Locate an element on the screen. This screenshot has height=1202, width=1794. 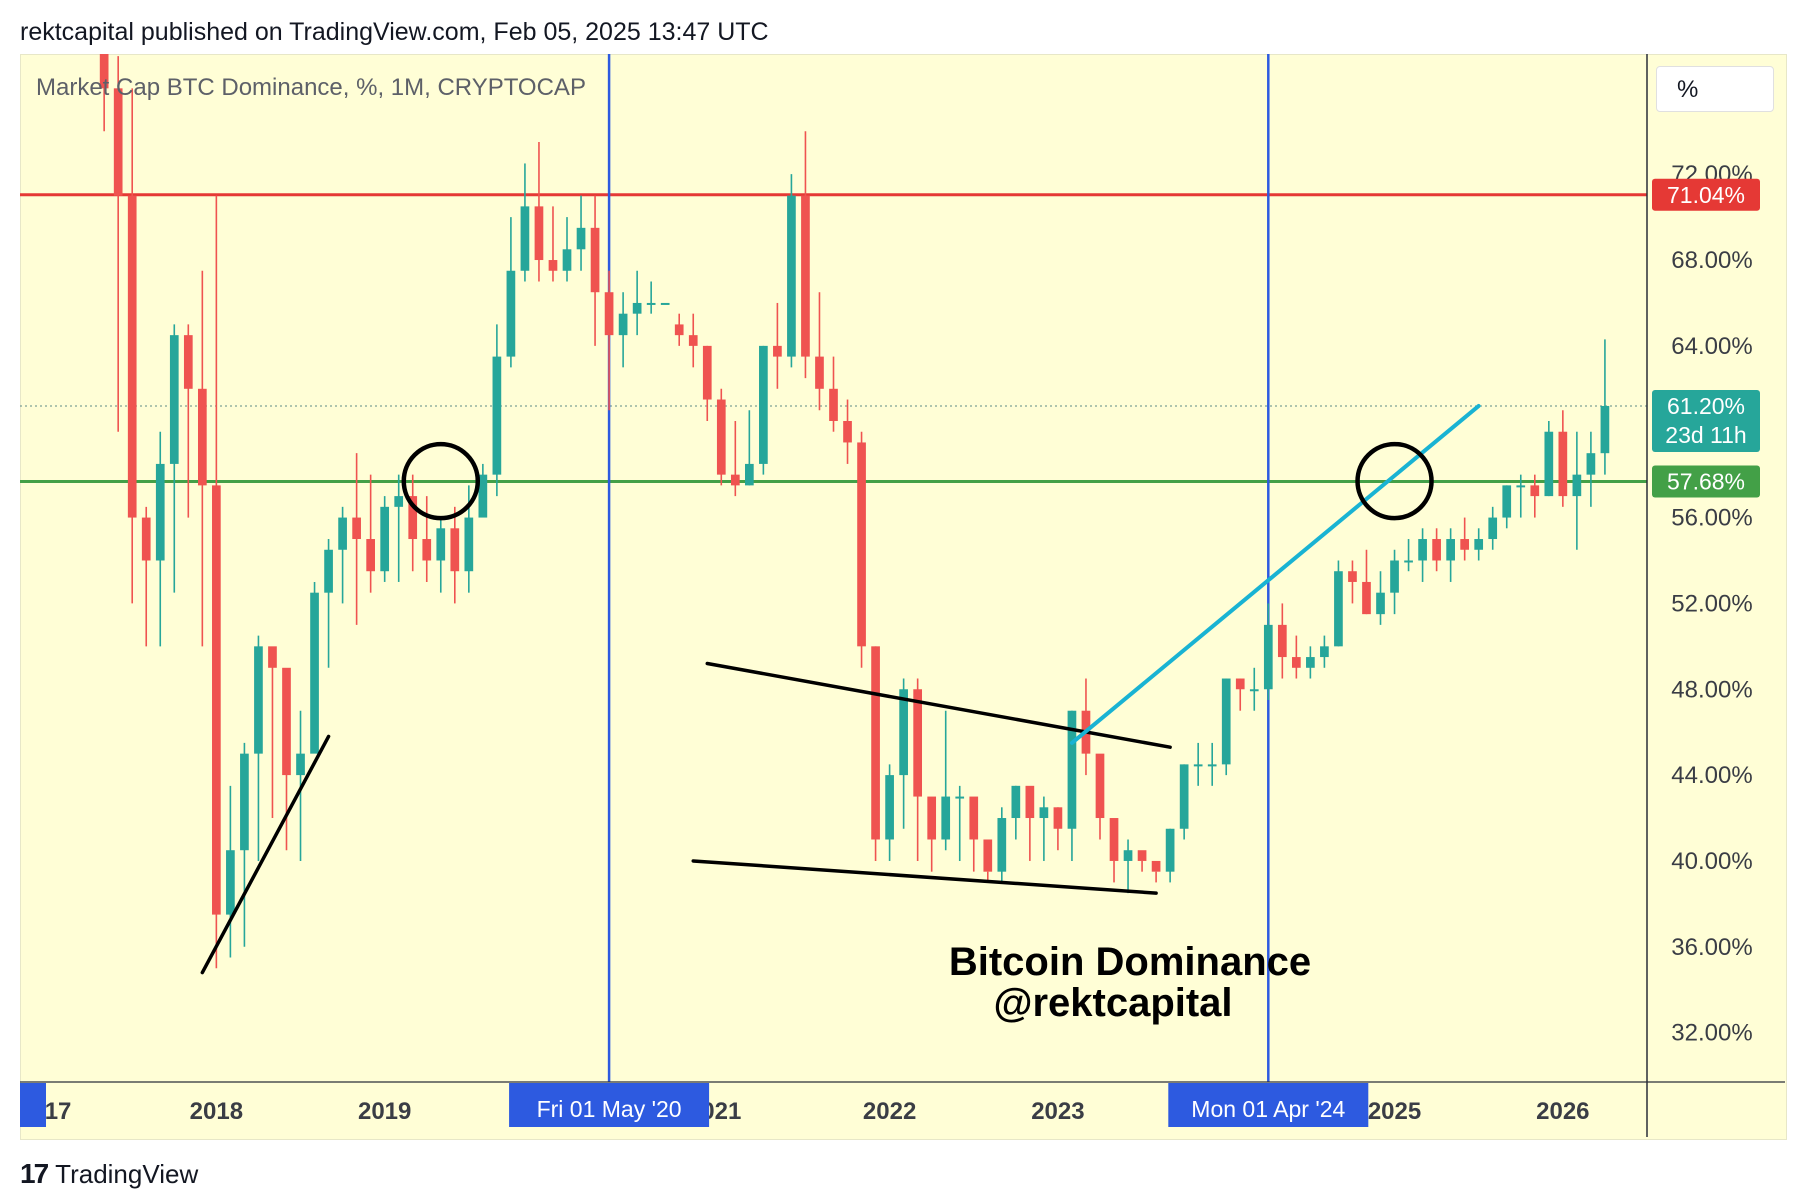
y-tick-label: 56.00% is located at coordinates (1711, 518).